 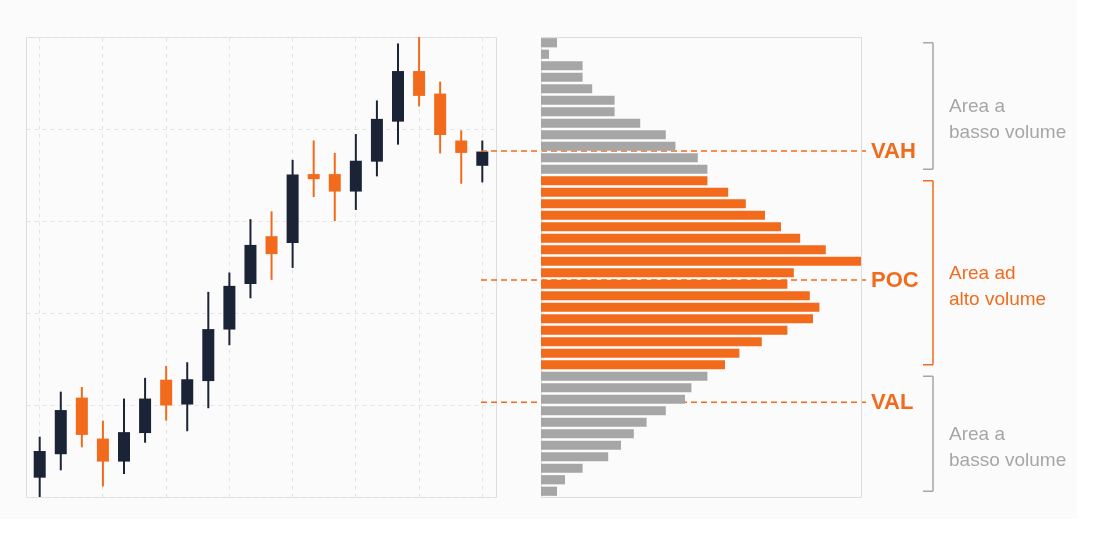 What do you see at coordinates (892, 402) in the screenshot?
I see `ref-line-label: VAL` at bounding box center [892, 402].